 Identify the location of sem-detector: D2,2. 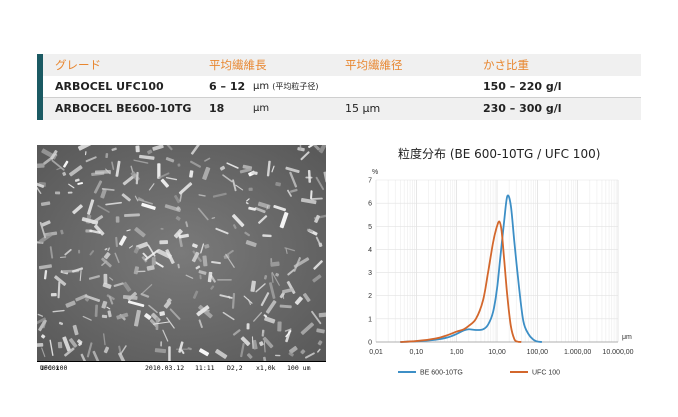
(235, 368).